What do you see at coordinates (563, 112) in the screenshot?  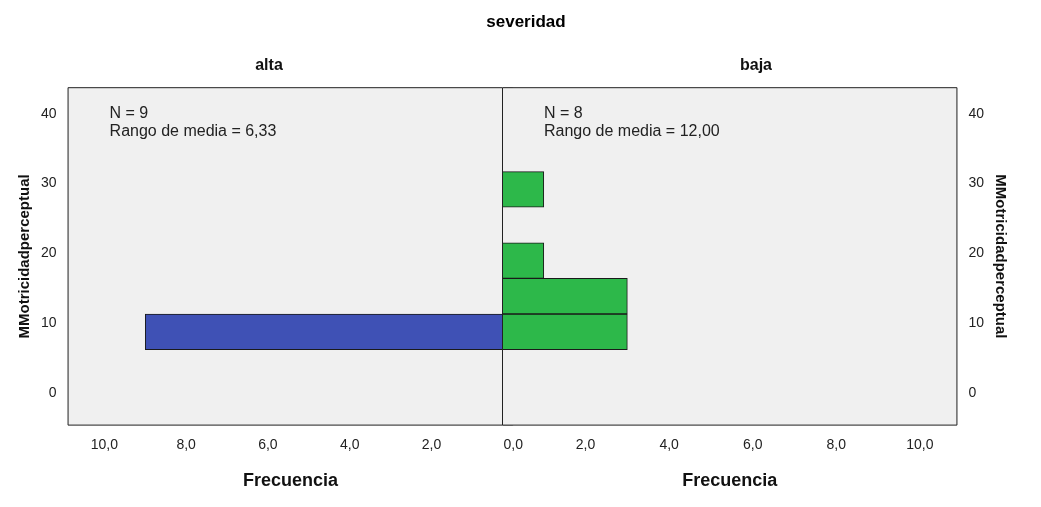 I see `annotation: N = 8` at bounding box center [563, 112].